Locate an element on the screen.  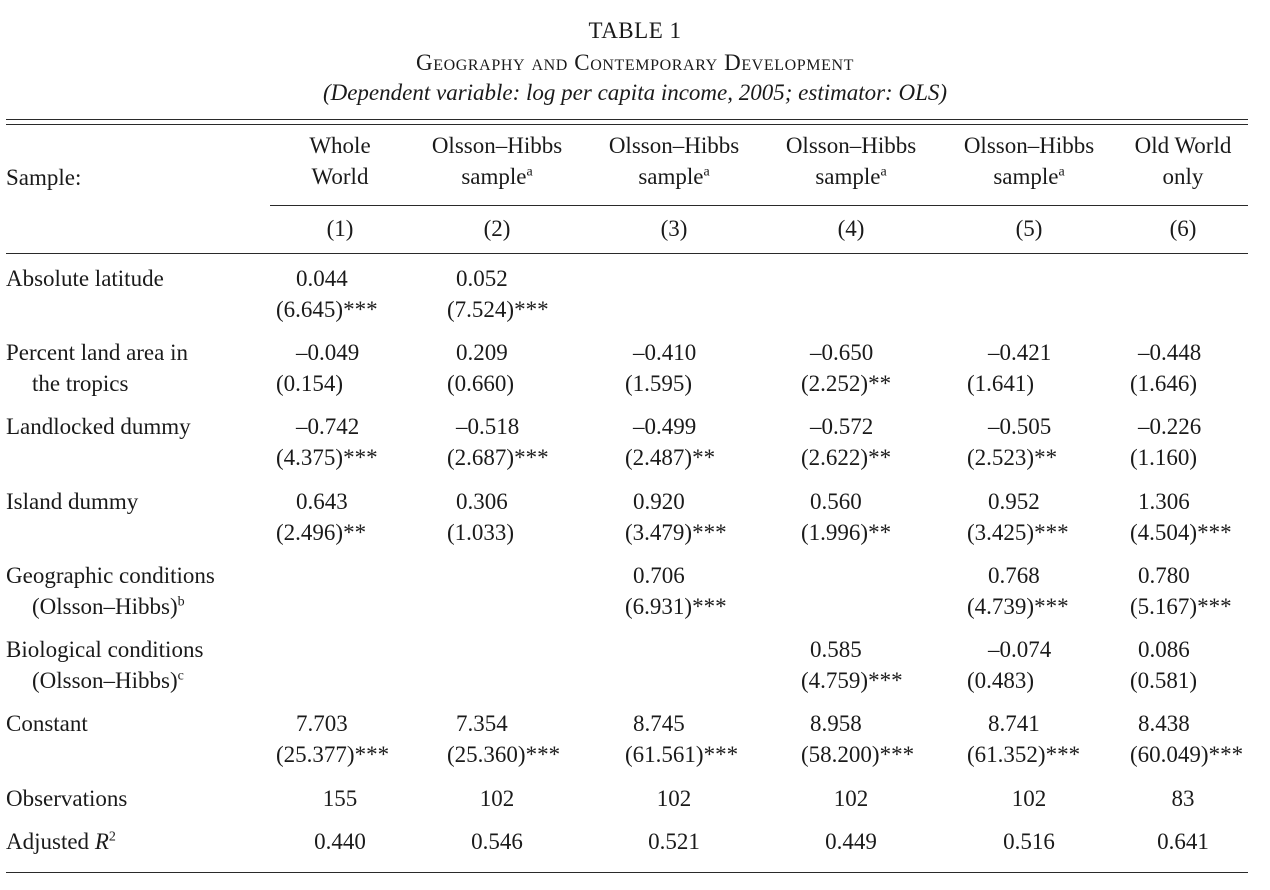
t-statistic-cell: (4.759)*** is located at coordinates (852, 680).